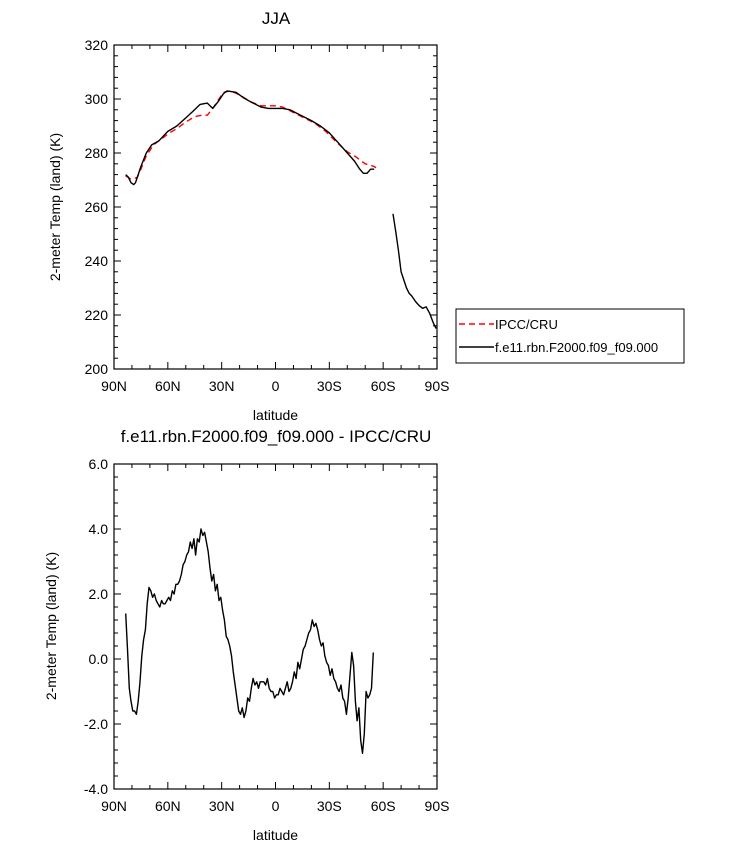 This screenshot has height=850, width=733. What do you see at coordinates (97, 261) in the screenshot?
I see `y-tick-label: 240` at bounding box center [97, 261].